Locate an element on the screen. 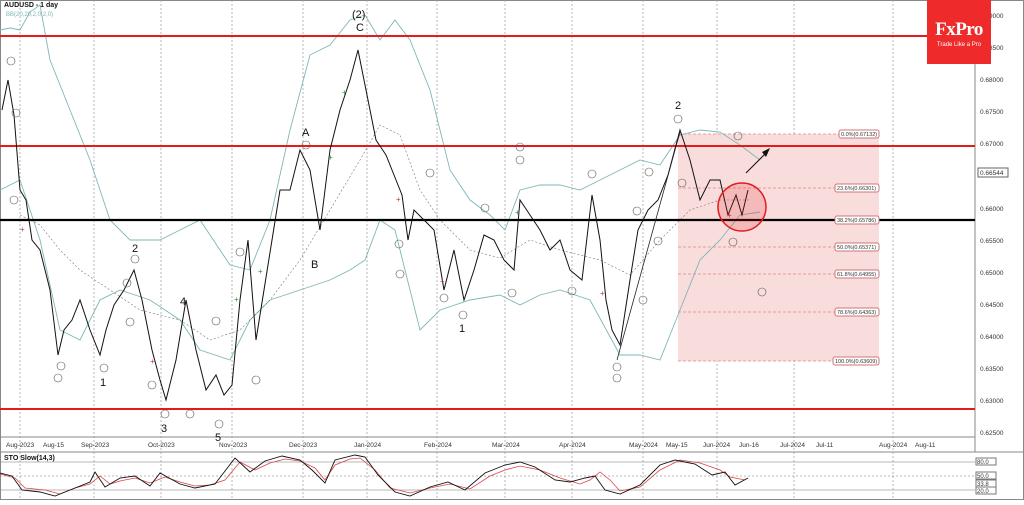  svg-text: Mar-2024 is located at coordinates (506, 445).